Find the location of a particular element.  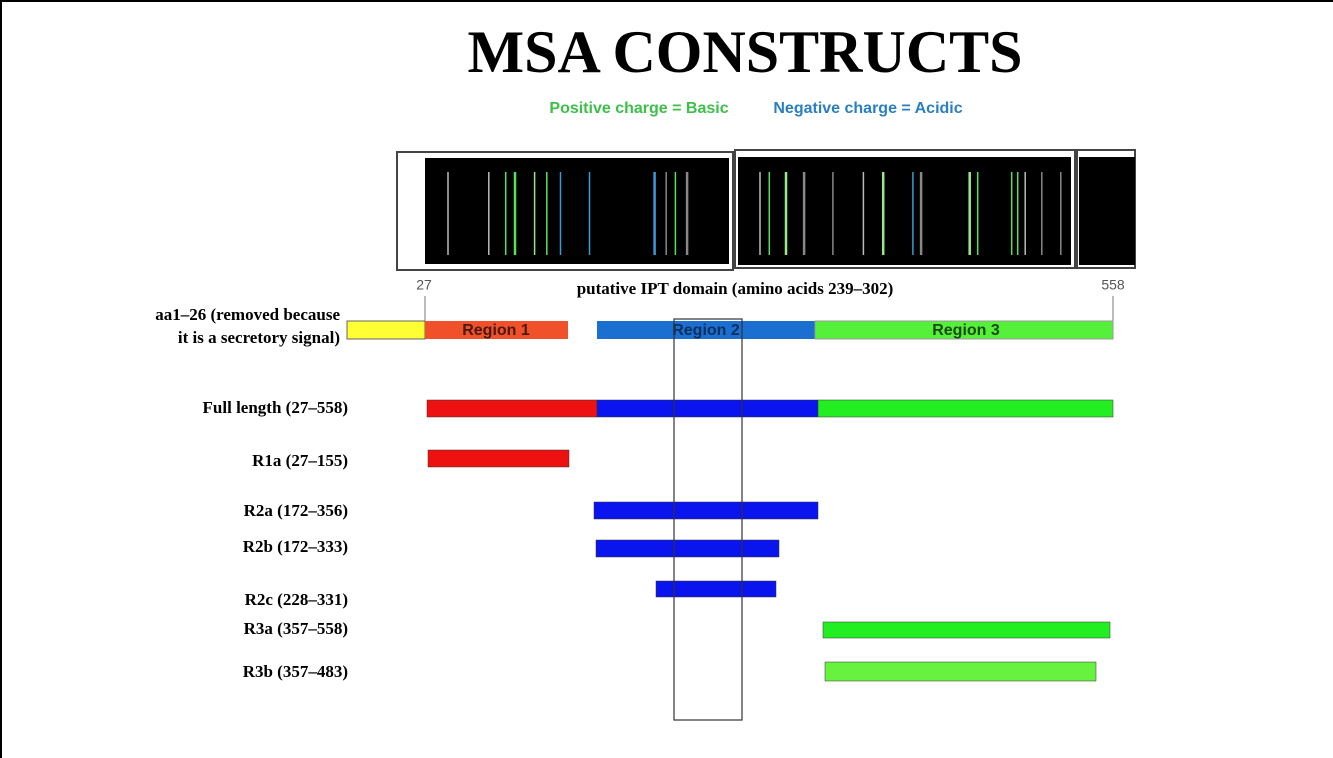

construct-label: R1a (27–155) is located at coordinates (300, 460).